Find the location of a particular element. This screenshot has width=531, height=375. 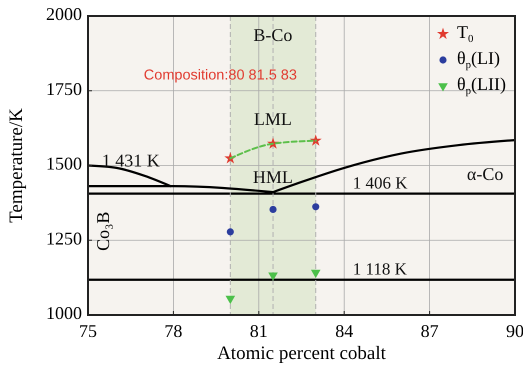

annotation: LML is located at coordinates (273, 118).